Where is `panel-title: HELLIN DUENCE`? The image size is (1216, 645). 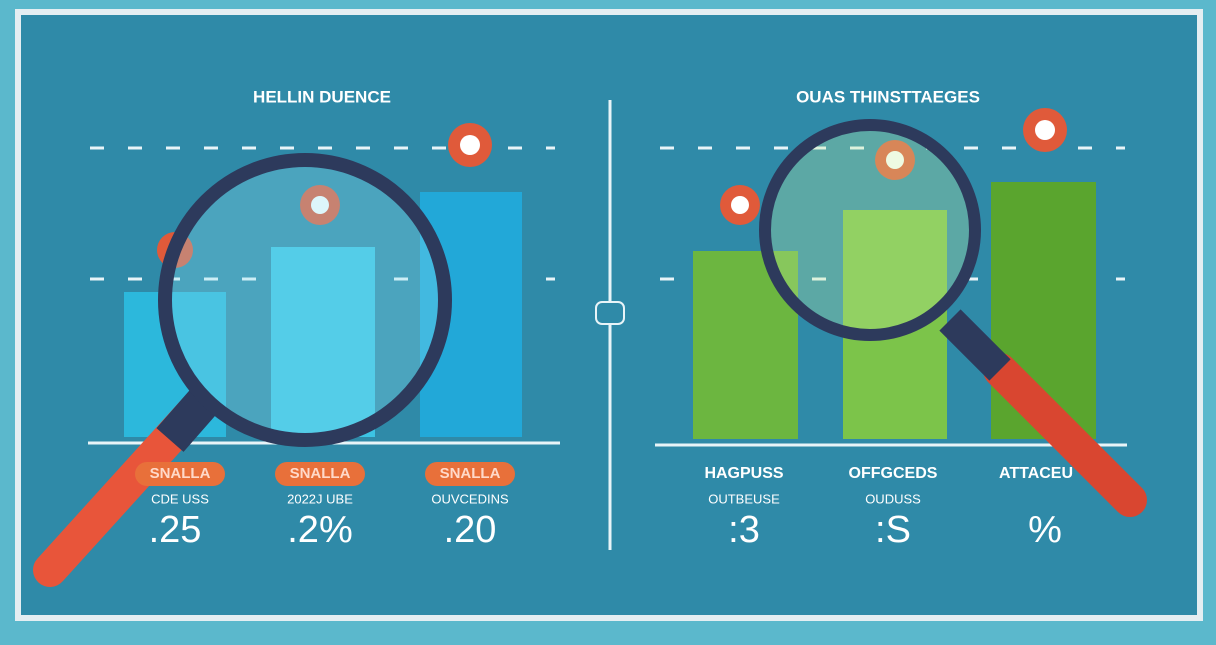 panel-title: HELLIN DUENCE is located at coordinates (322, 96).